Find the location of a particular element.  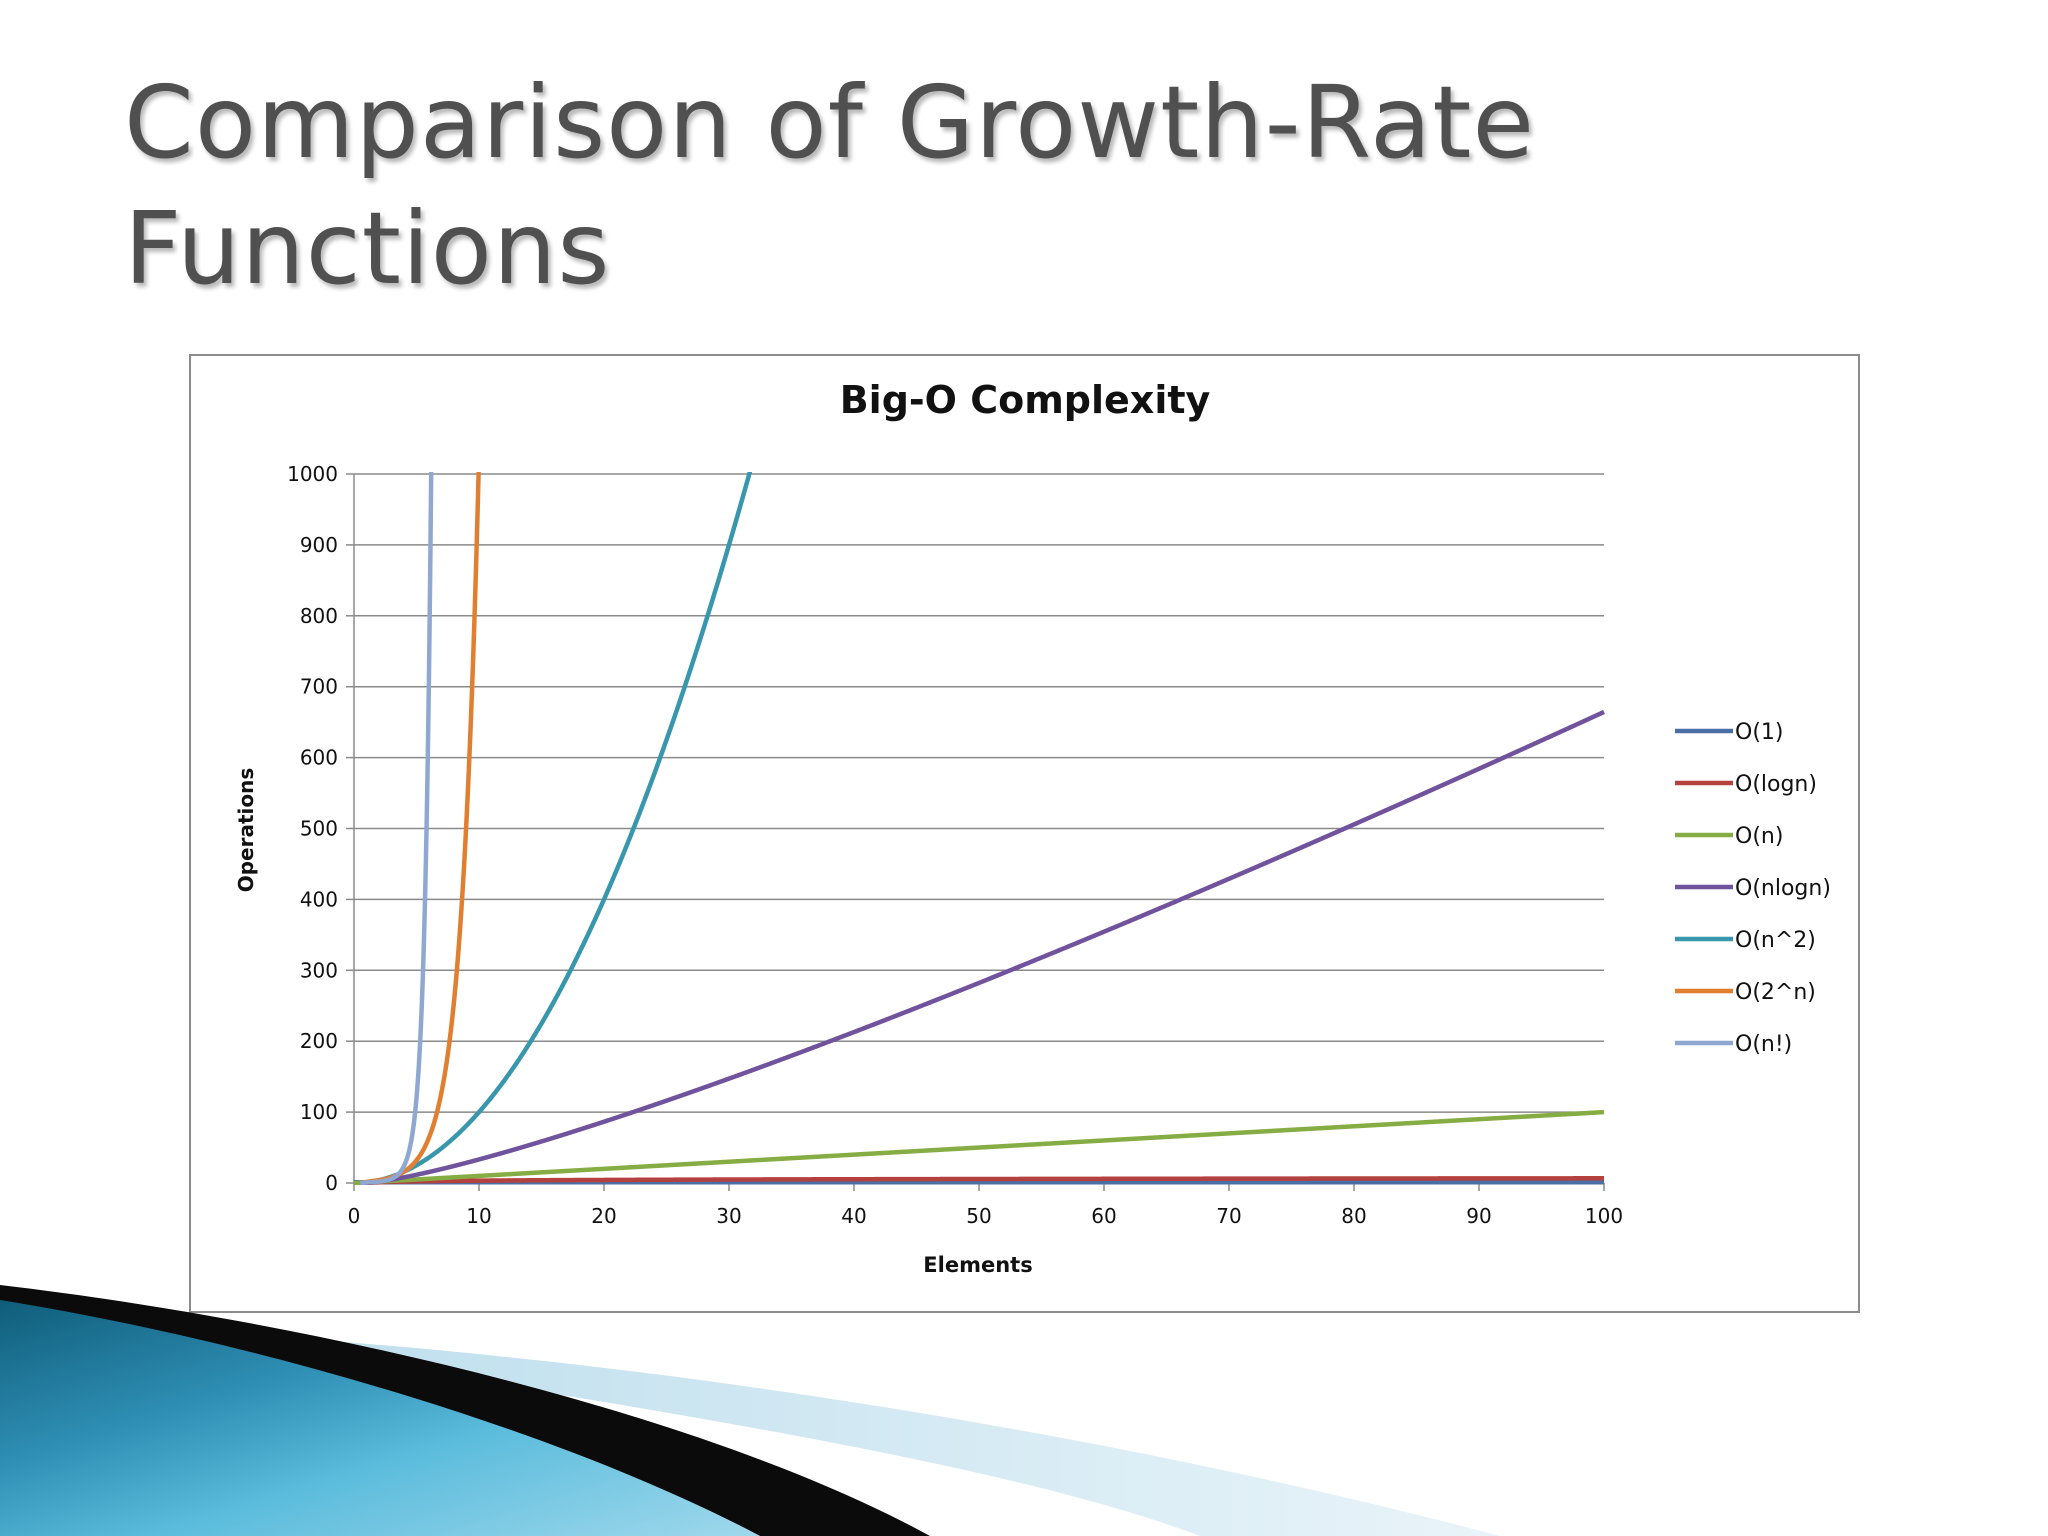

x-tick-label-100: 100 is located at coordinates (1604, 1216).